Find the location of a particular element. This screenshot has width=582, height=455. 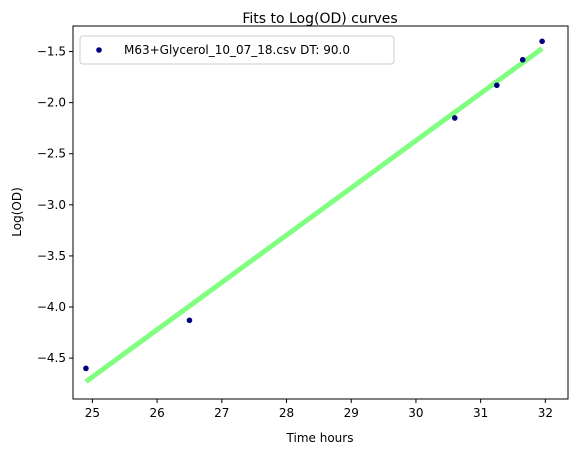

legend: M63+Glycerol_10_07_18.csv DT: 90.0 is located at coordinates (237, 50).